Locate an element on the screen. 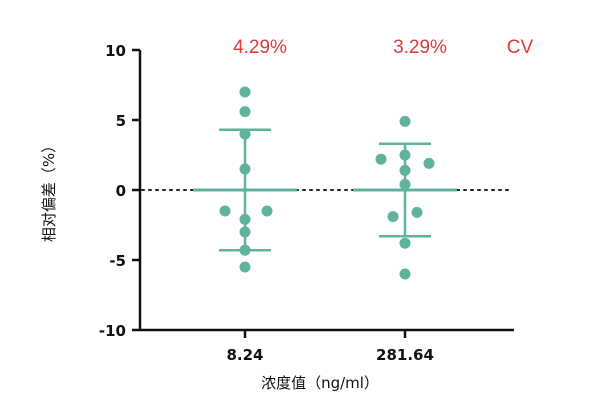 This screenshot has width=600, height=404. x-ticks: 8.24 281.64 is located at coordinates (330, 347).